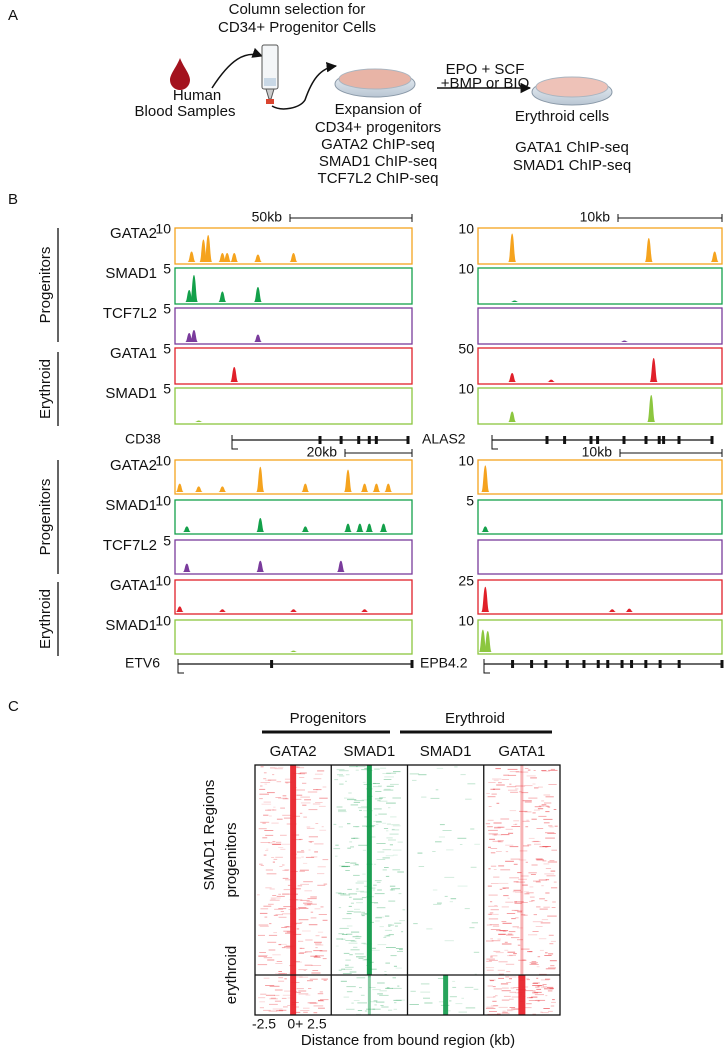 This screenshot has height=1050, width=726. I want to click on arrow, so click(237, 68).